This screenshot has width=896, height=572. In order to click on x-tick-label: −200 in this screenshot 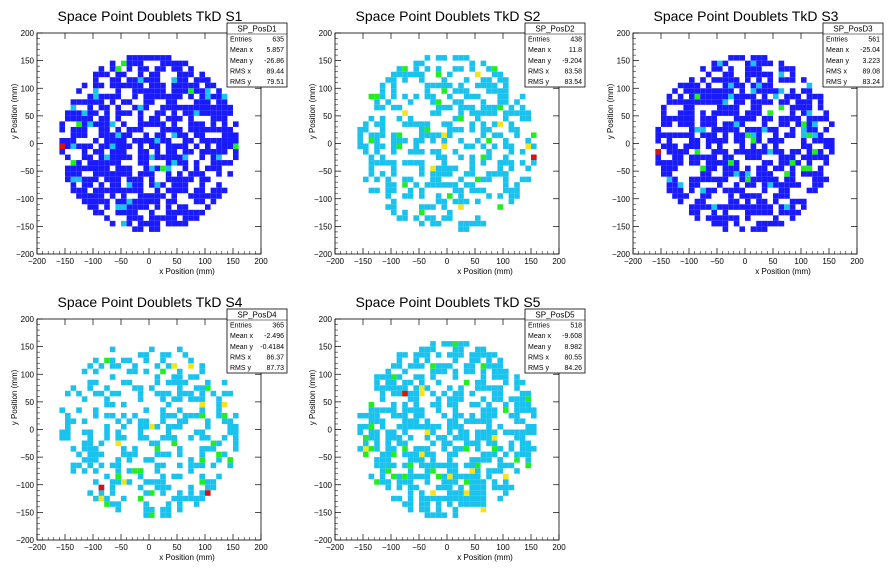, I will do `click(335, 261)`.